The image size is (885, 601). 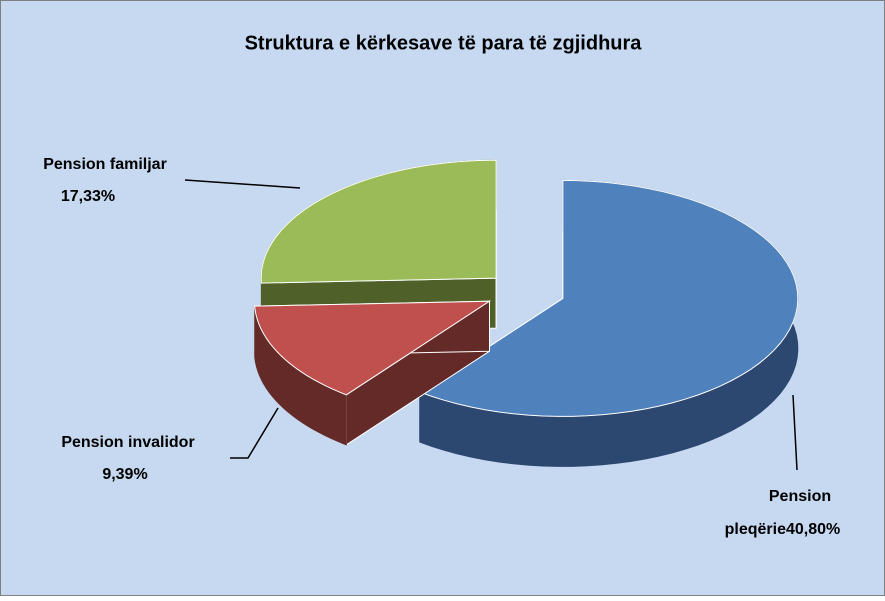 What do you see at coordinates (800, 496) in the screenshot?
I see `category-label-line: Pension` at bounding box center [800, 496].